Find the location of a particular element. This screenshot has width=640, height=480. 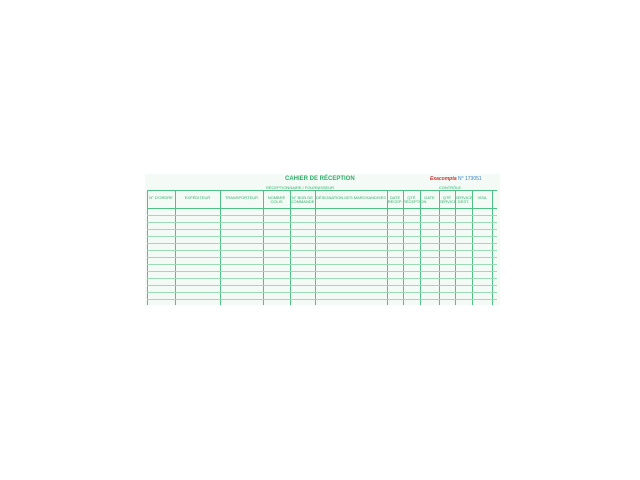

group-right-header: CONTRÔLE is located at coordinates (450, 187).